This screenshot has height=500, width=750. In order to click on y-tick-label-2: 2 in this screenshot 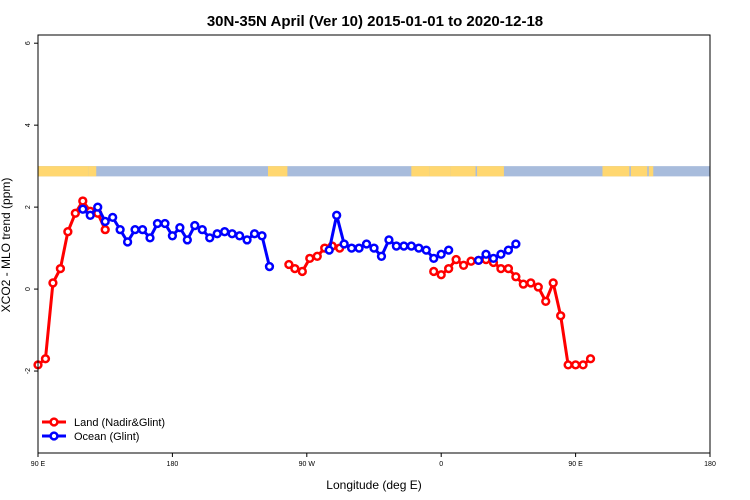, I will do `click(28, 207)`.